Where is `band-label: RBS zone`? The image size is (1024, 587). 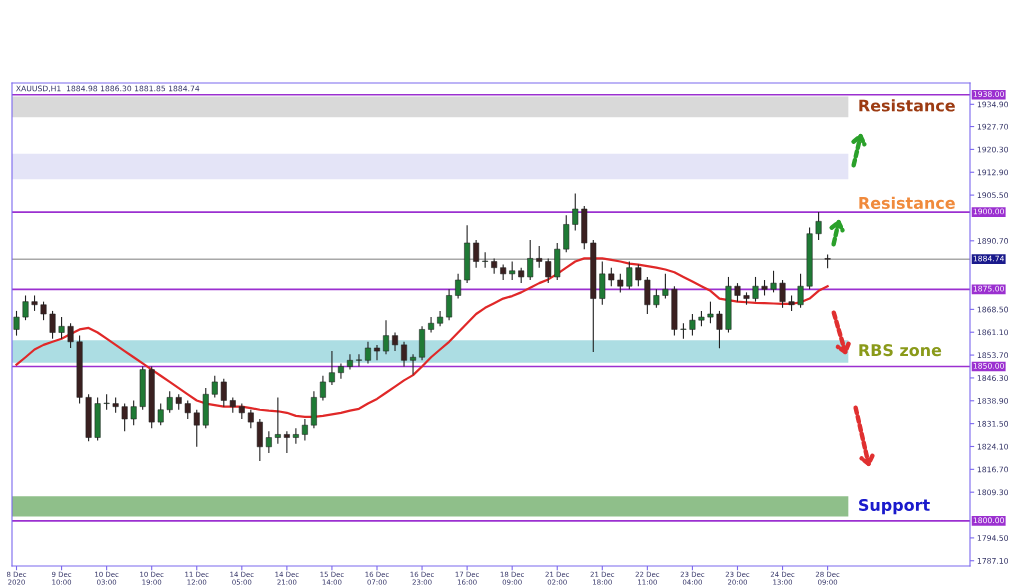 band-label: RBS zone is located at coordinates (900, 350).